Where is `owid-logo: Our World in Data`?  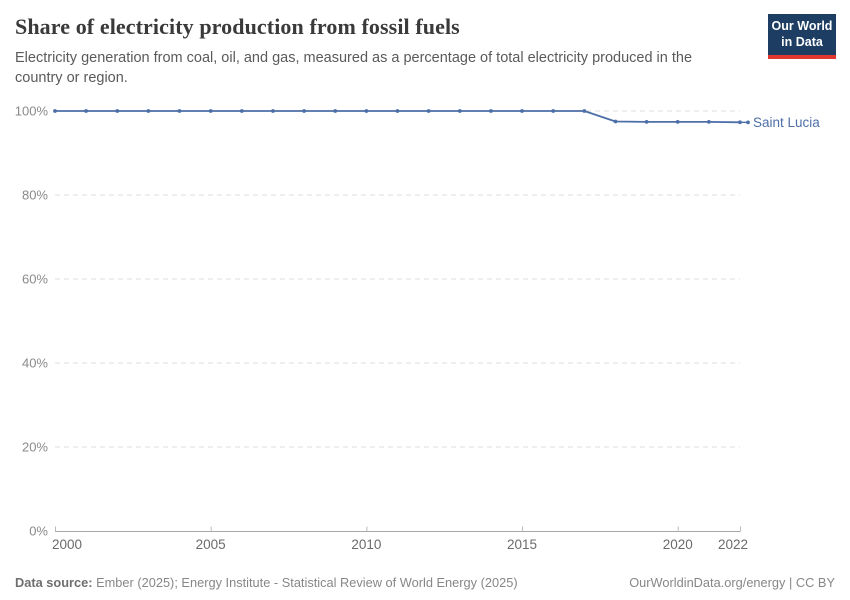 owid-logo: Our World in Data is located at coordinates (802, 36).